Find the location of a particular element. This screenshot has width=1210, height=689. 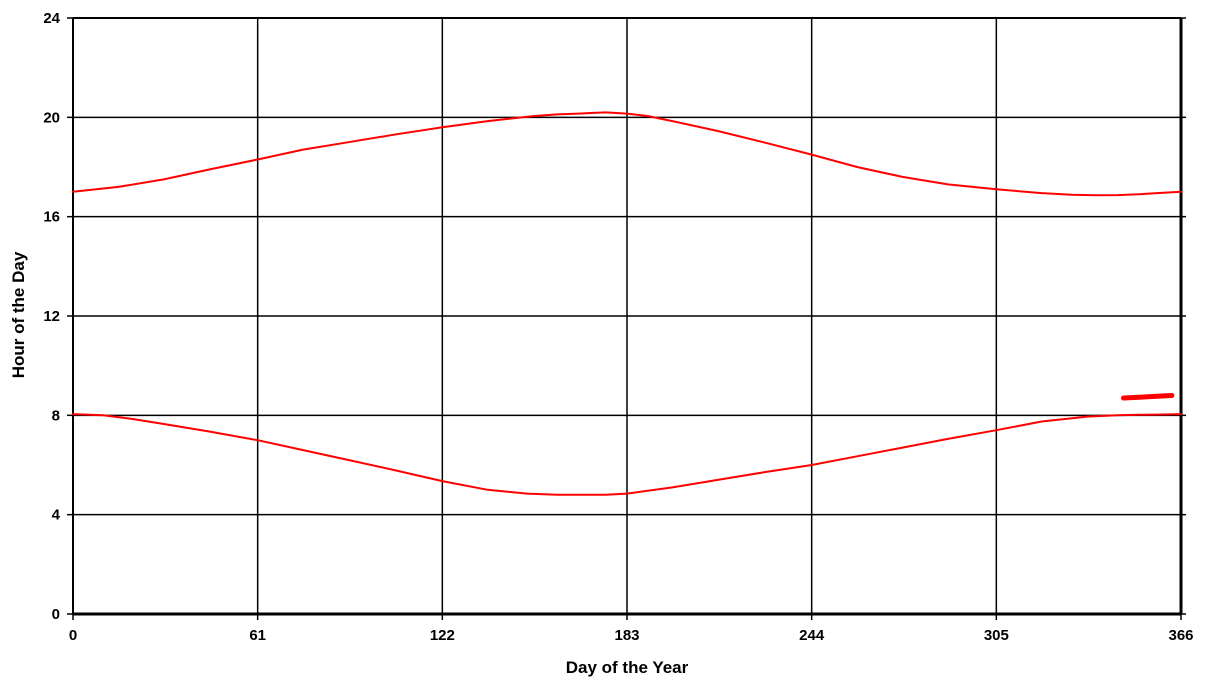

y-tick-label: 4 is located at coordinates (56, 515).